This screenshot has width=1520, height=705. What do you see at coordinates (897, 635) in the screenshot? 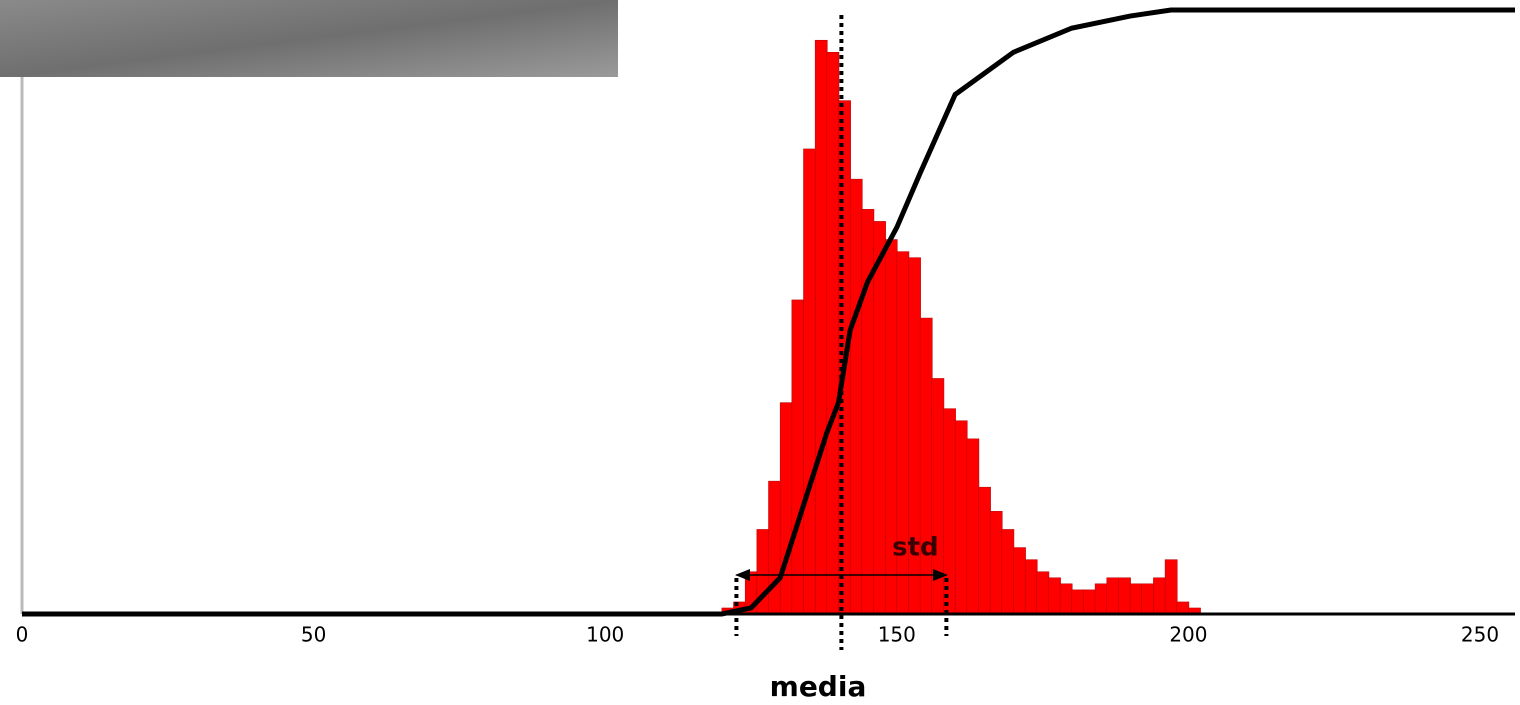
I see `x-tick-label: 150` at bounding box center [897, 635].